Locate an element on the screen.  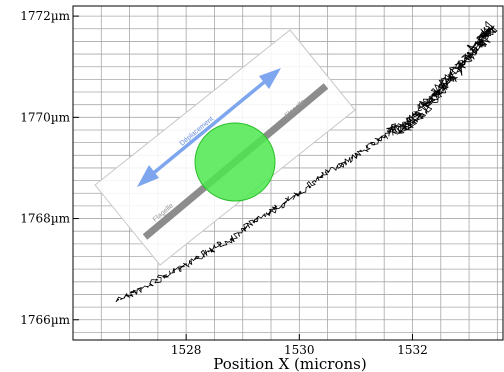
x-tick-label: 1532 is located at coordinates (412, 350).